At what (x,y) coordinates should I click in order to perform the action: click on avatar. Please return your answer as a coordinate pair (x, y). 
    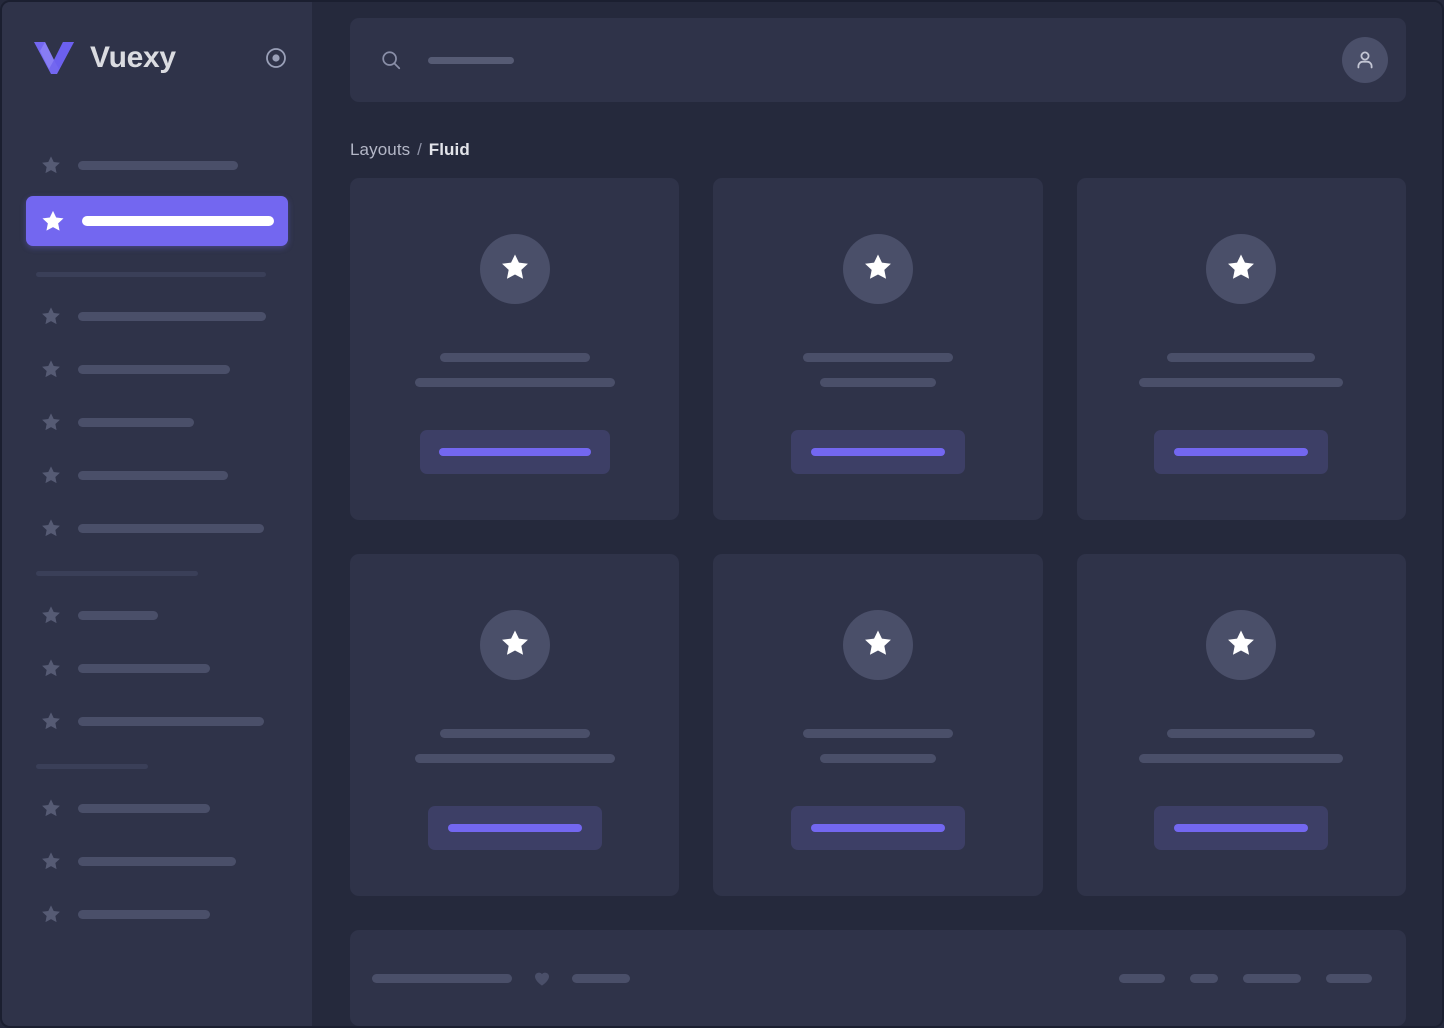
    Looking at the image, I should click on (1365, 60).